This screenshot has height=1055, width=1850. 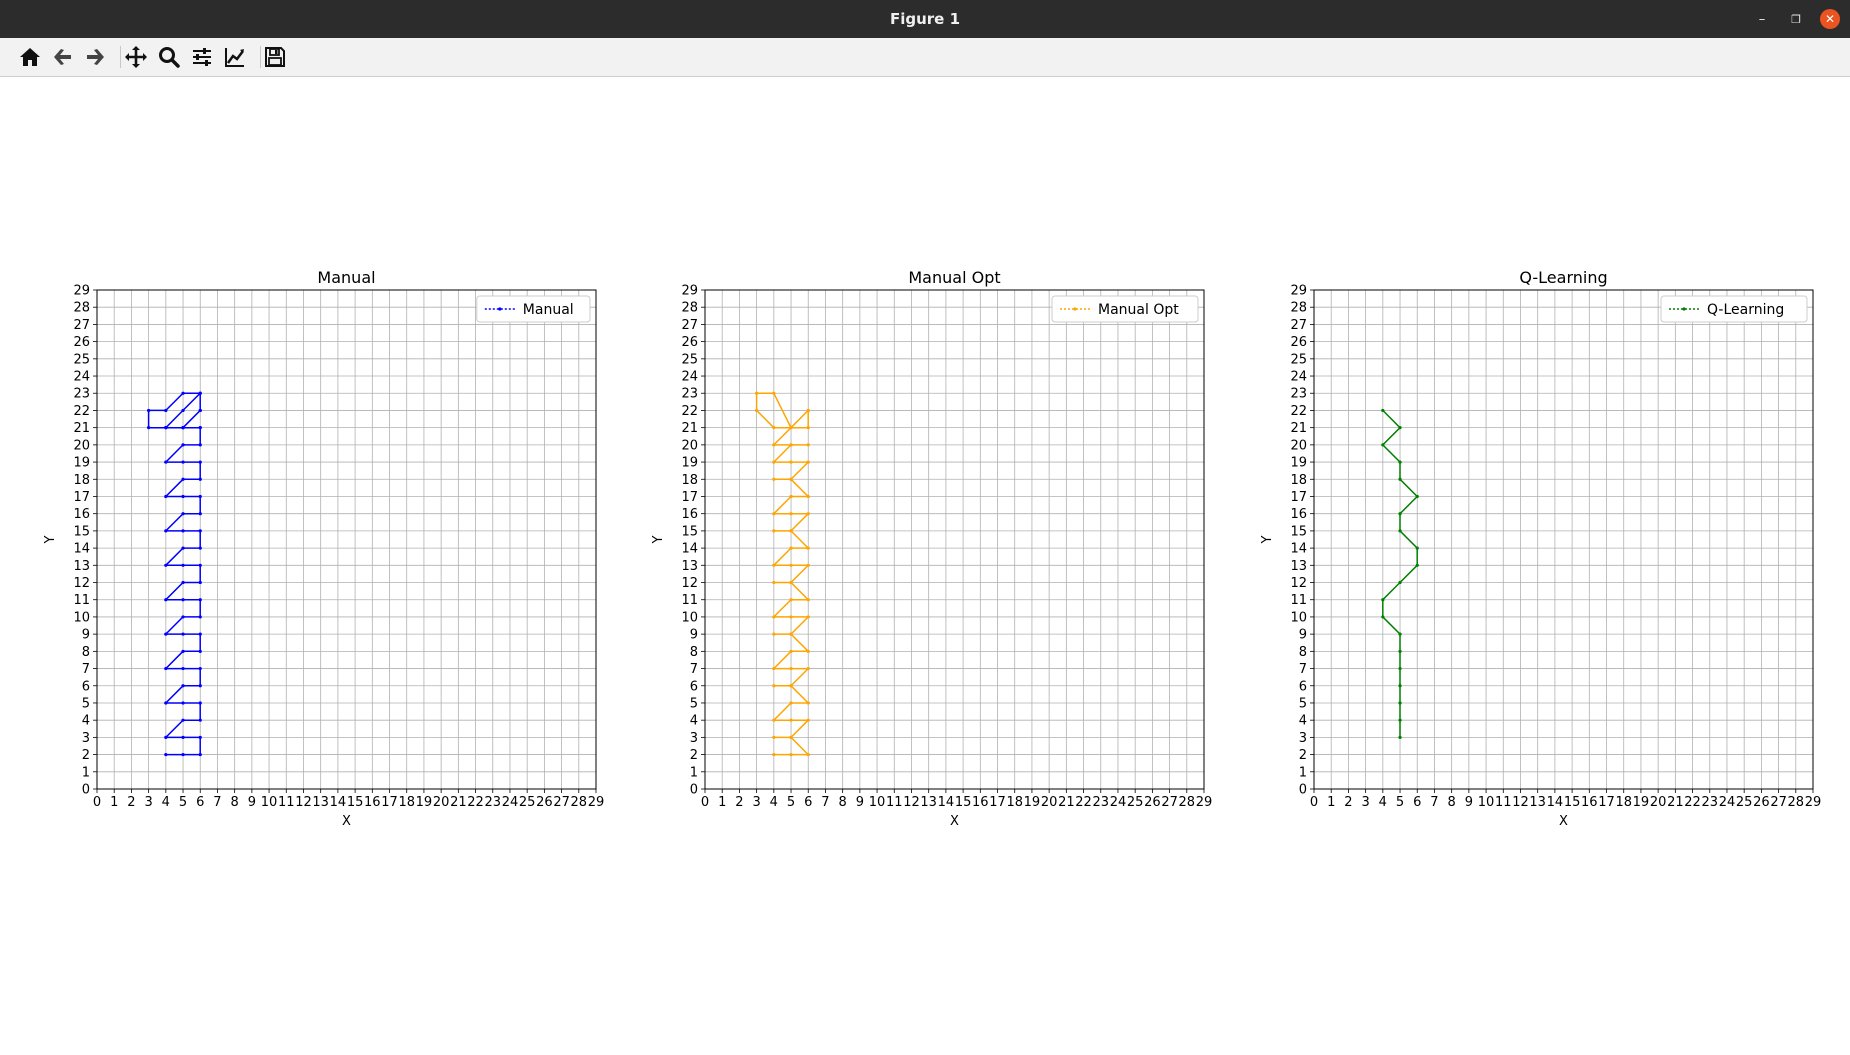 What do you see at coordinates (30, 57) in the screenshot?
I see `home-button` at bounding box center [30, 57].